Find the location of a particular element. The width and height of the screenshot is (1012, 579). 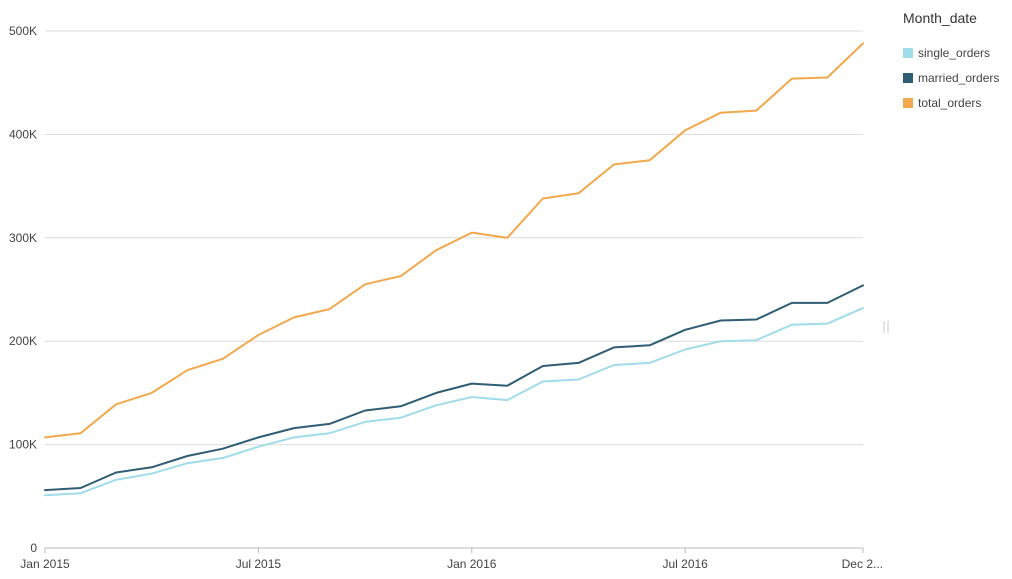

x-tick-label: Jan 2015 is located at coordinates (45, 564).